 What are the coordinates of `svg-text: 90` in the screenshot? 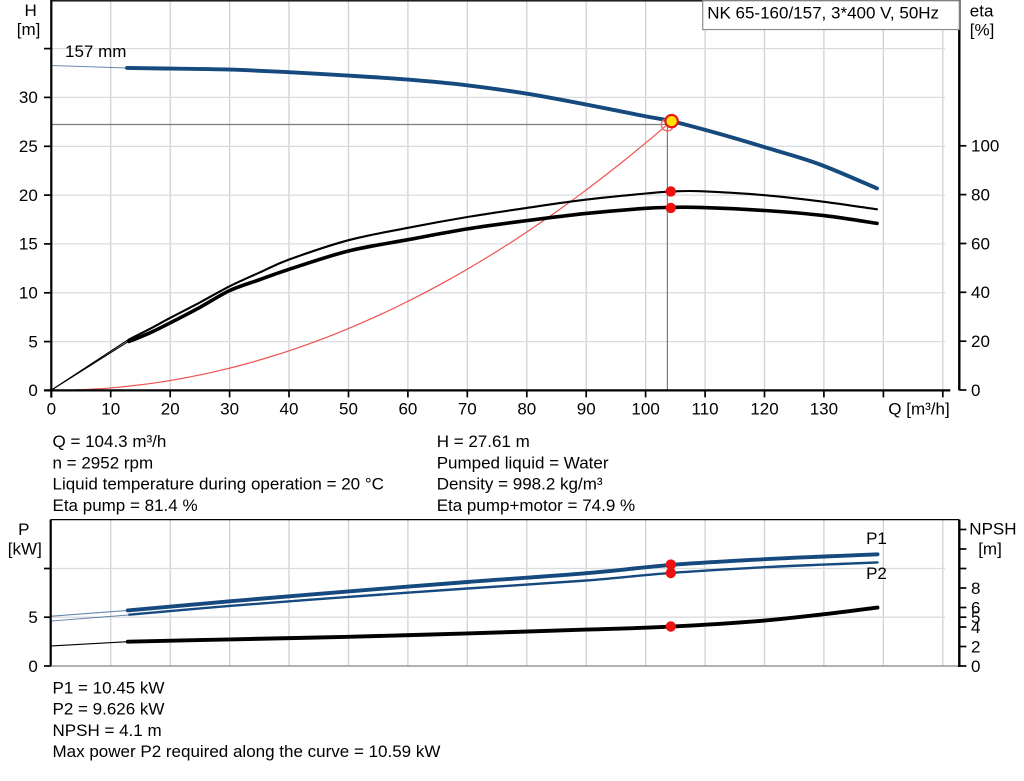 It's located at (586, 408).